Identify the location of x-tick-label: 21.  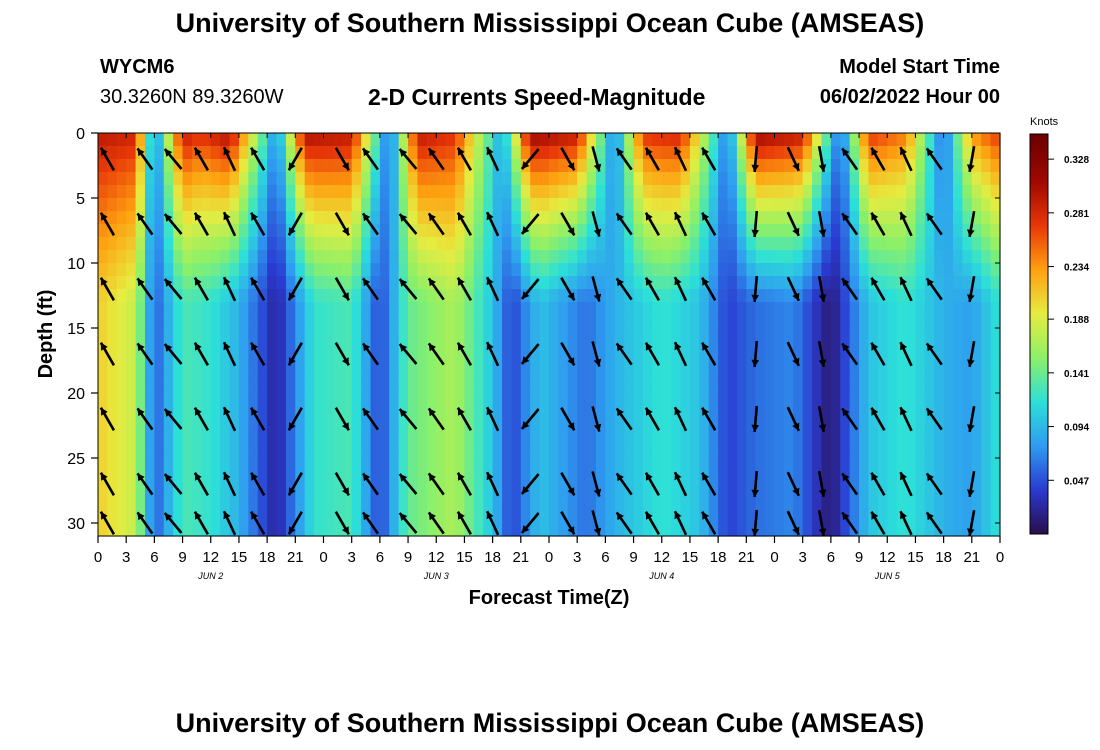
(746, 557).